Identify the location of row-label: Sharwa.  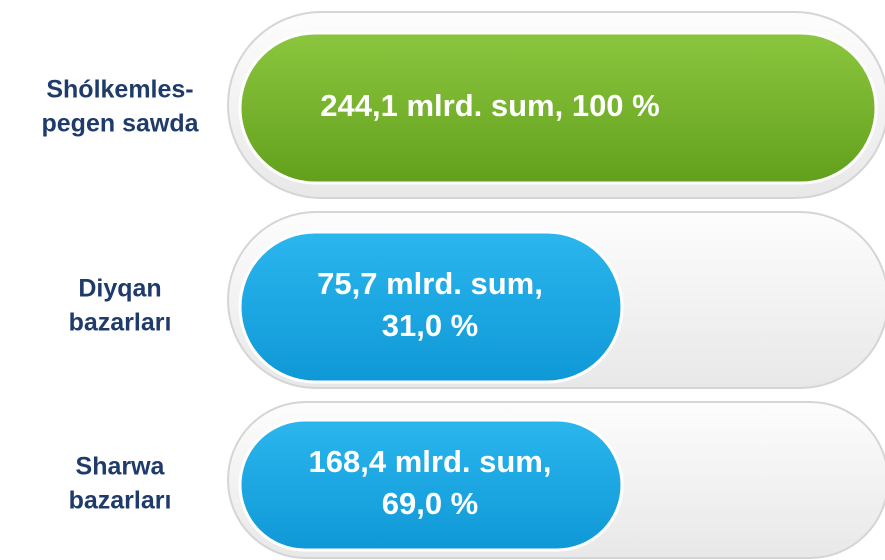
(121, 467).